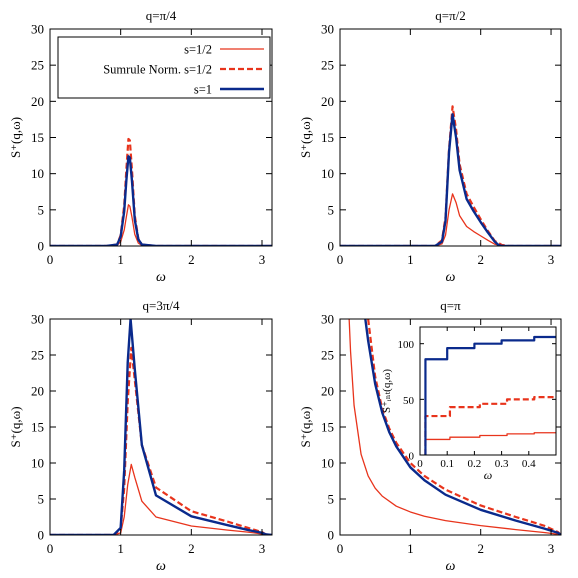  Describe the element at coordinates (203, 90) in the screenshot. I see `legend-label: s=1` at that location.